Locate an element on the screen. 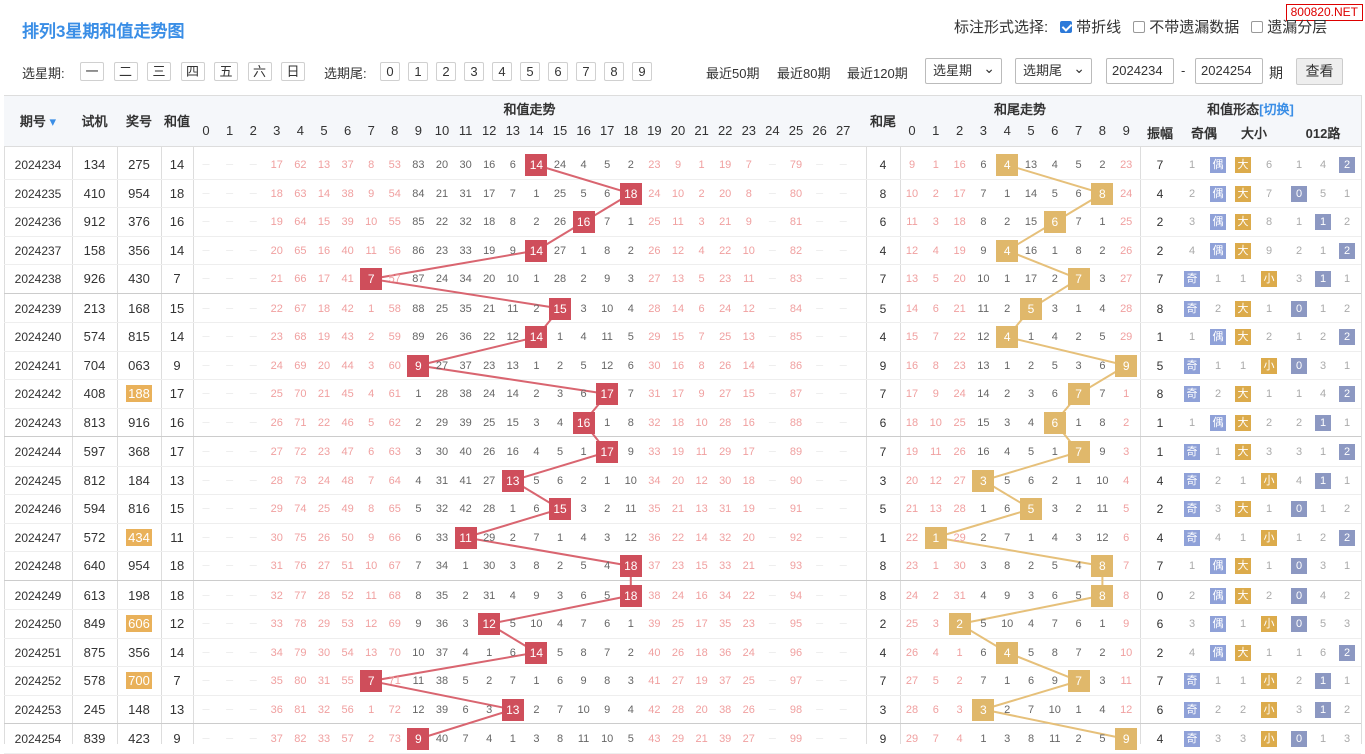 This screenshot has width=1365, height=754. tail-button-8: 8 is located at coordinates (614, 71).